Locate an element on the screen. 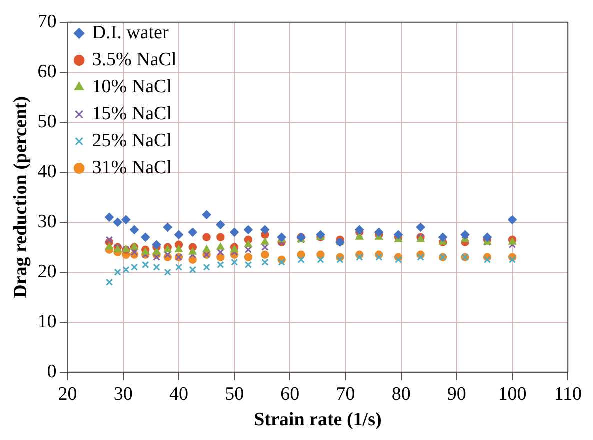 This screenshot has width=593, height=440. x-tick-label: 80 is located at coordinates (401, 394).